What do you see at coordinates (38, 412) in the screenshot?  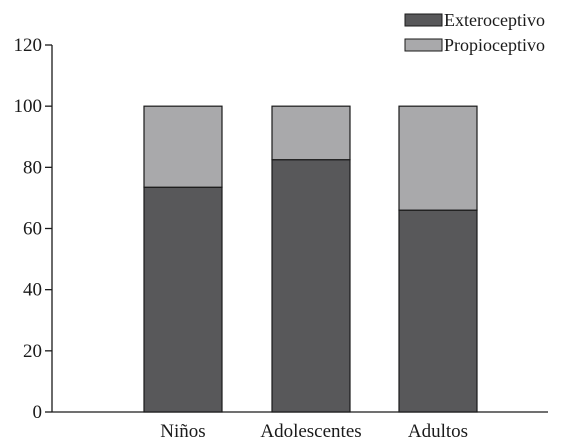 I see `y-tick-label: 0` at bounding box center [38, 412].